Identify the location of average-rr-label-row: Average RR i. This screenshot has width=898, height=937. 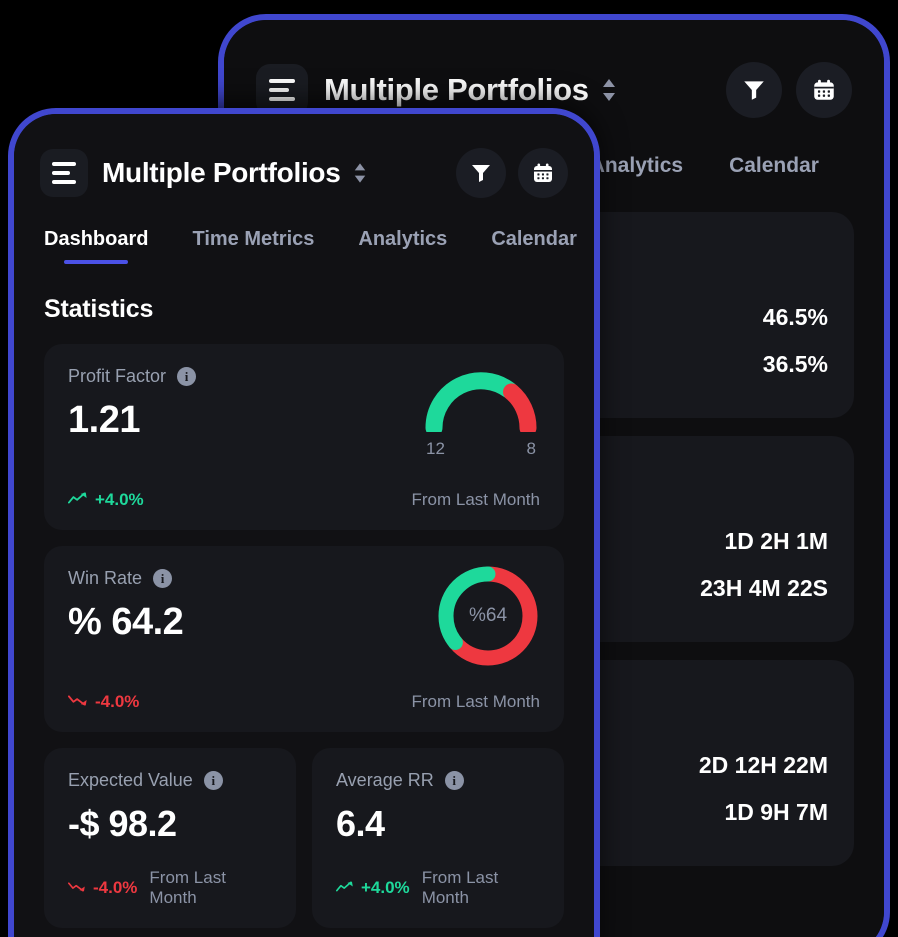
(438, 780).